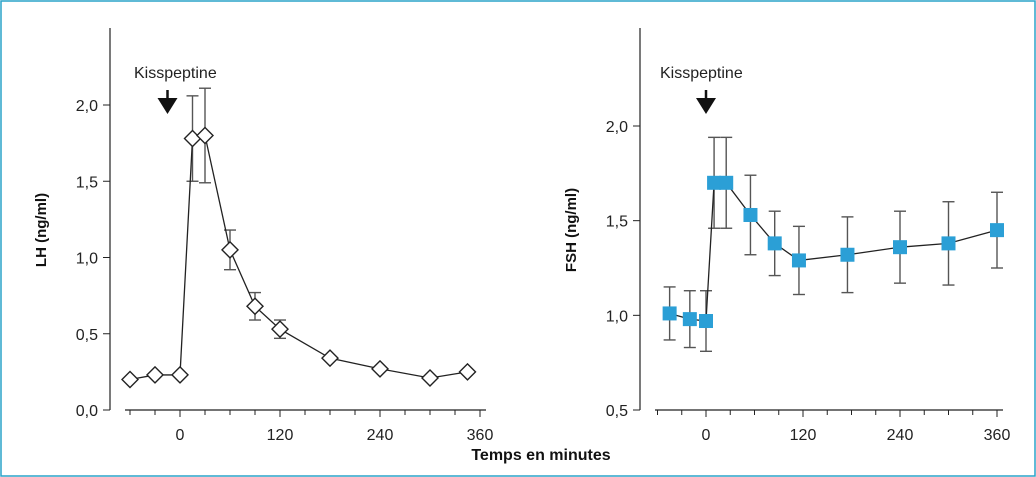 The height and width of the screenshot is (477, 1036). Describe the element at coordinates (997, 435) in the screenshot. I see `fsh-x-tick-label: 360` at that location.